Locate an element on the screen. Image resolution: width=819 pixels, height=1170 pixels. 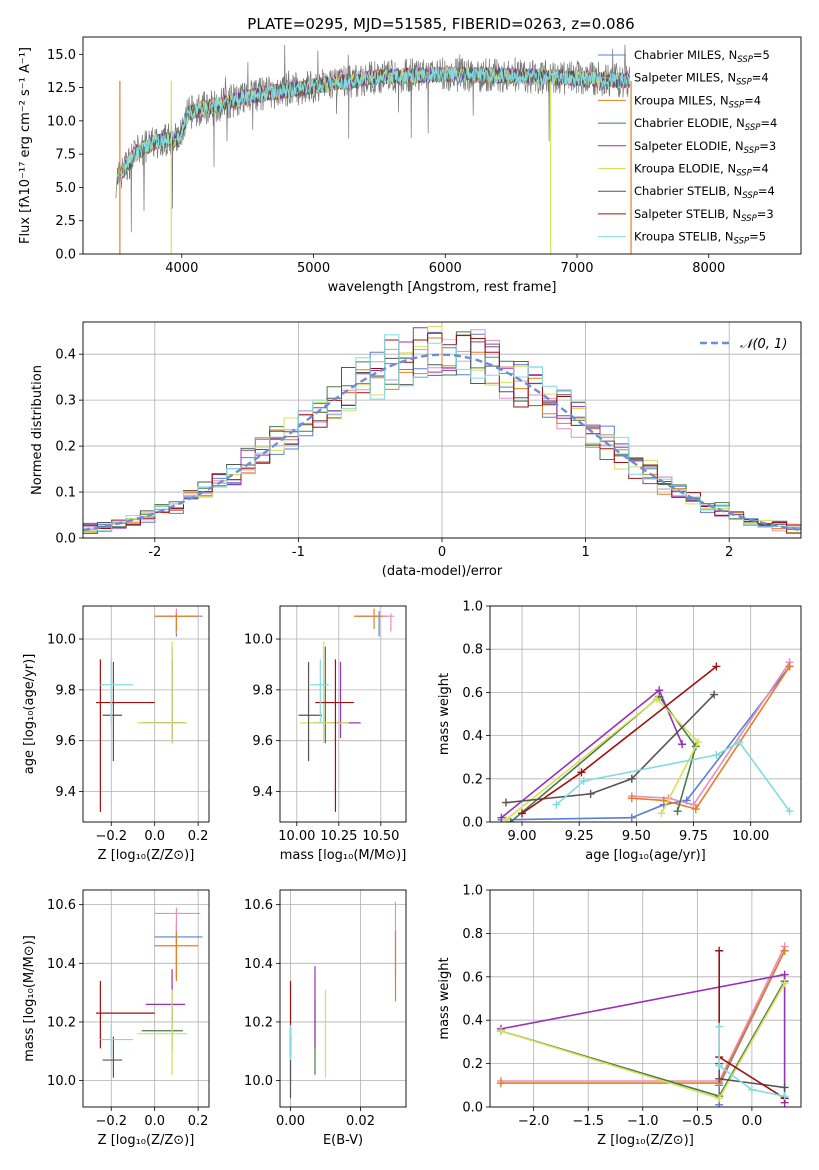
legend-label-main: Salpeter STELIB, N is located at coordinates (687, 214).